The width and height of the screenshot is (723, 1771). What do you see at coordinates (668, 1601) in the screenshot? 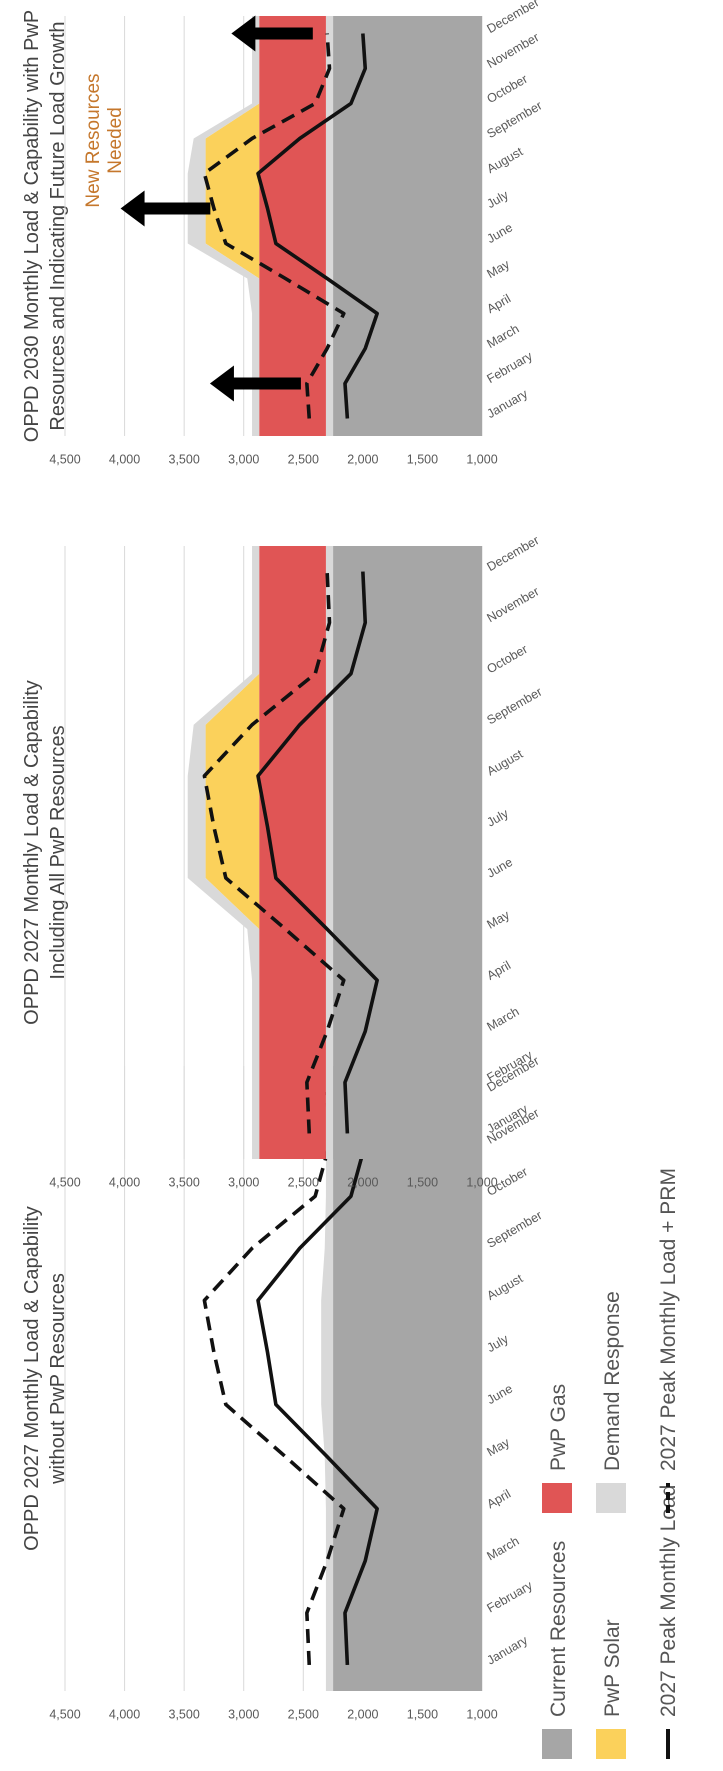
I see `legend-label-peak: 2027 Peak Monthly Load` at bounding box center [668, 1601].